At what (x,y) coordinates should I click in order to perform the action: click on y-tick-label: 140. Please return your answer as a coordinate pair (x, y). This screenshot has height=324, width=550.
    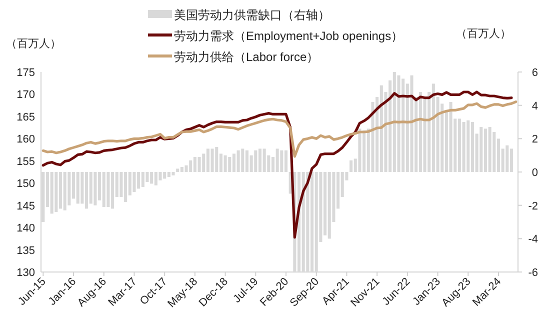
    Looking at the image, I should click on (25, 228).